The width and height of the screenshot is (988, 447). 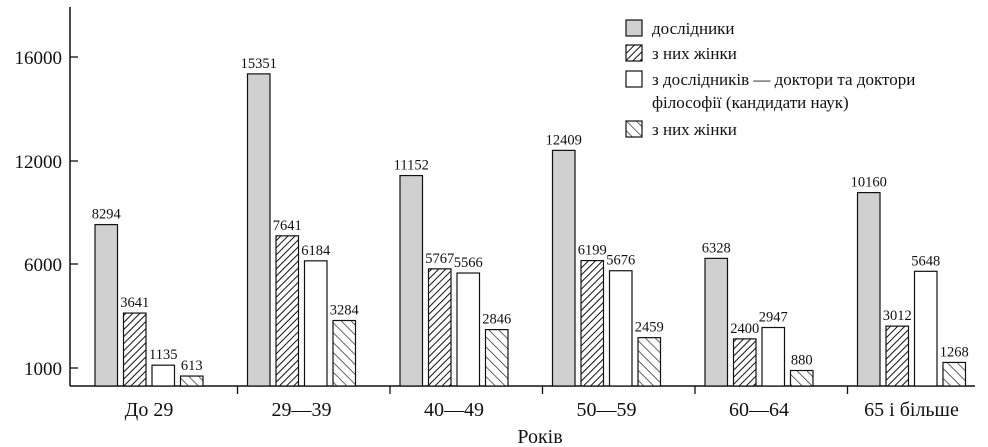 I want to click on data-label: 2459, so click(x=649, y=328).